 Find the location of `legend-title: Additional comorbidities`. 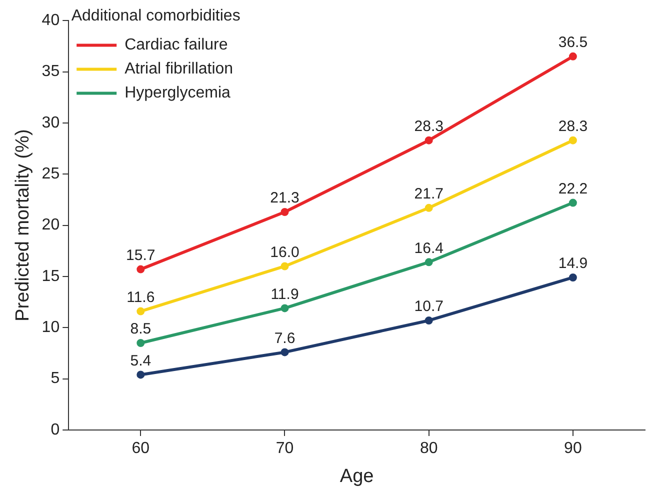

legend-title: Additional comorbidities is located at coordinates (155, 15).